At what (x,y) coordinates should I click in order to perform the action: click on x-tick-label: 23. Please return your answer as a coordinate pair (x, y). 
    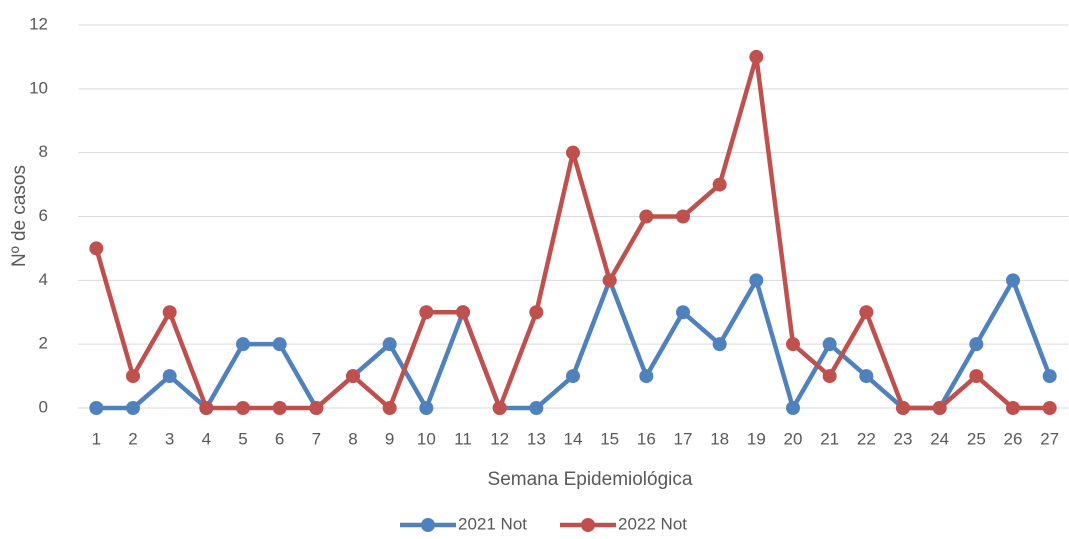
    Looking at the image, I should click on (903, 438).